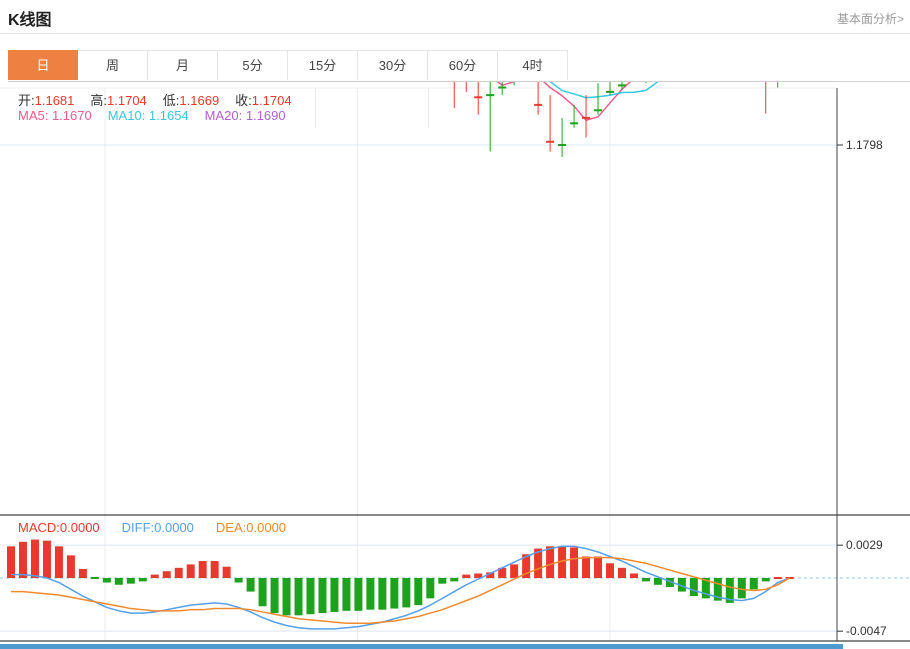  I want to click on diff-line, so click(400, 587).